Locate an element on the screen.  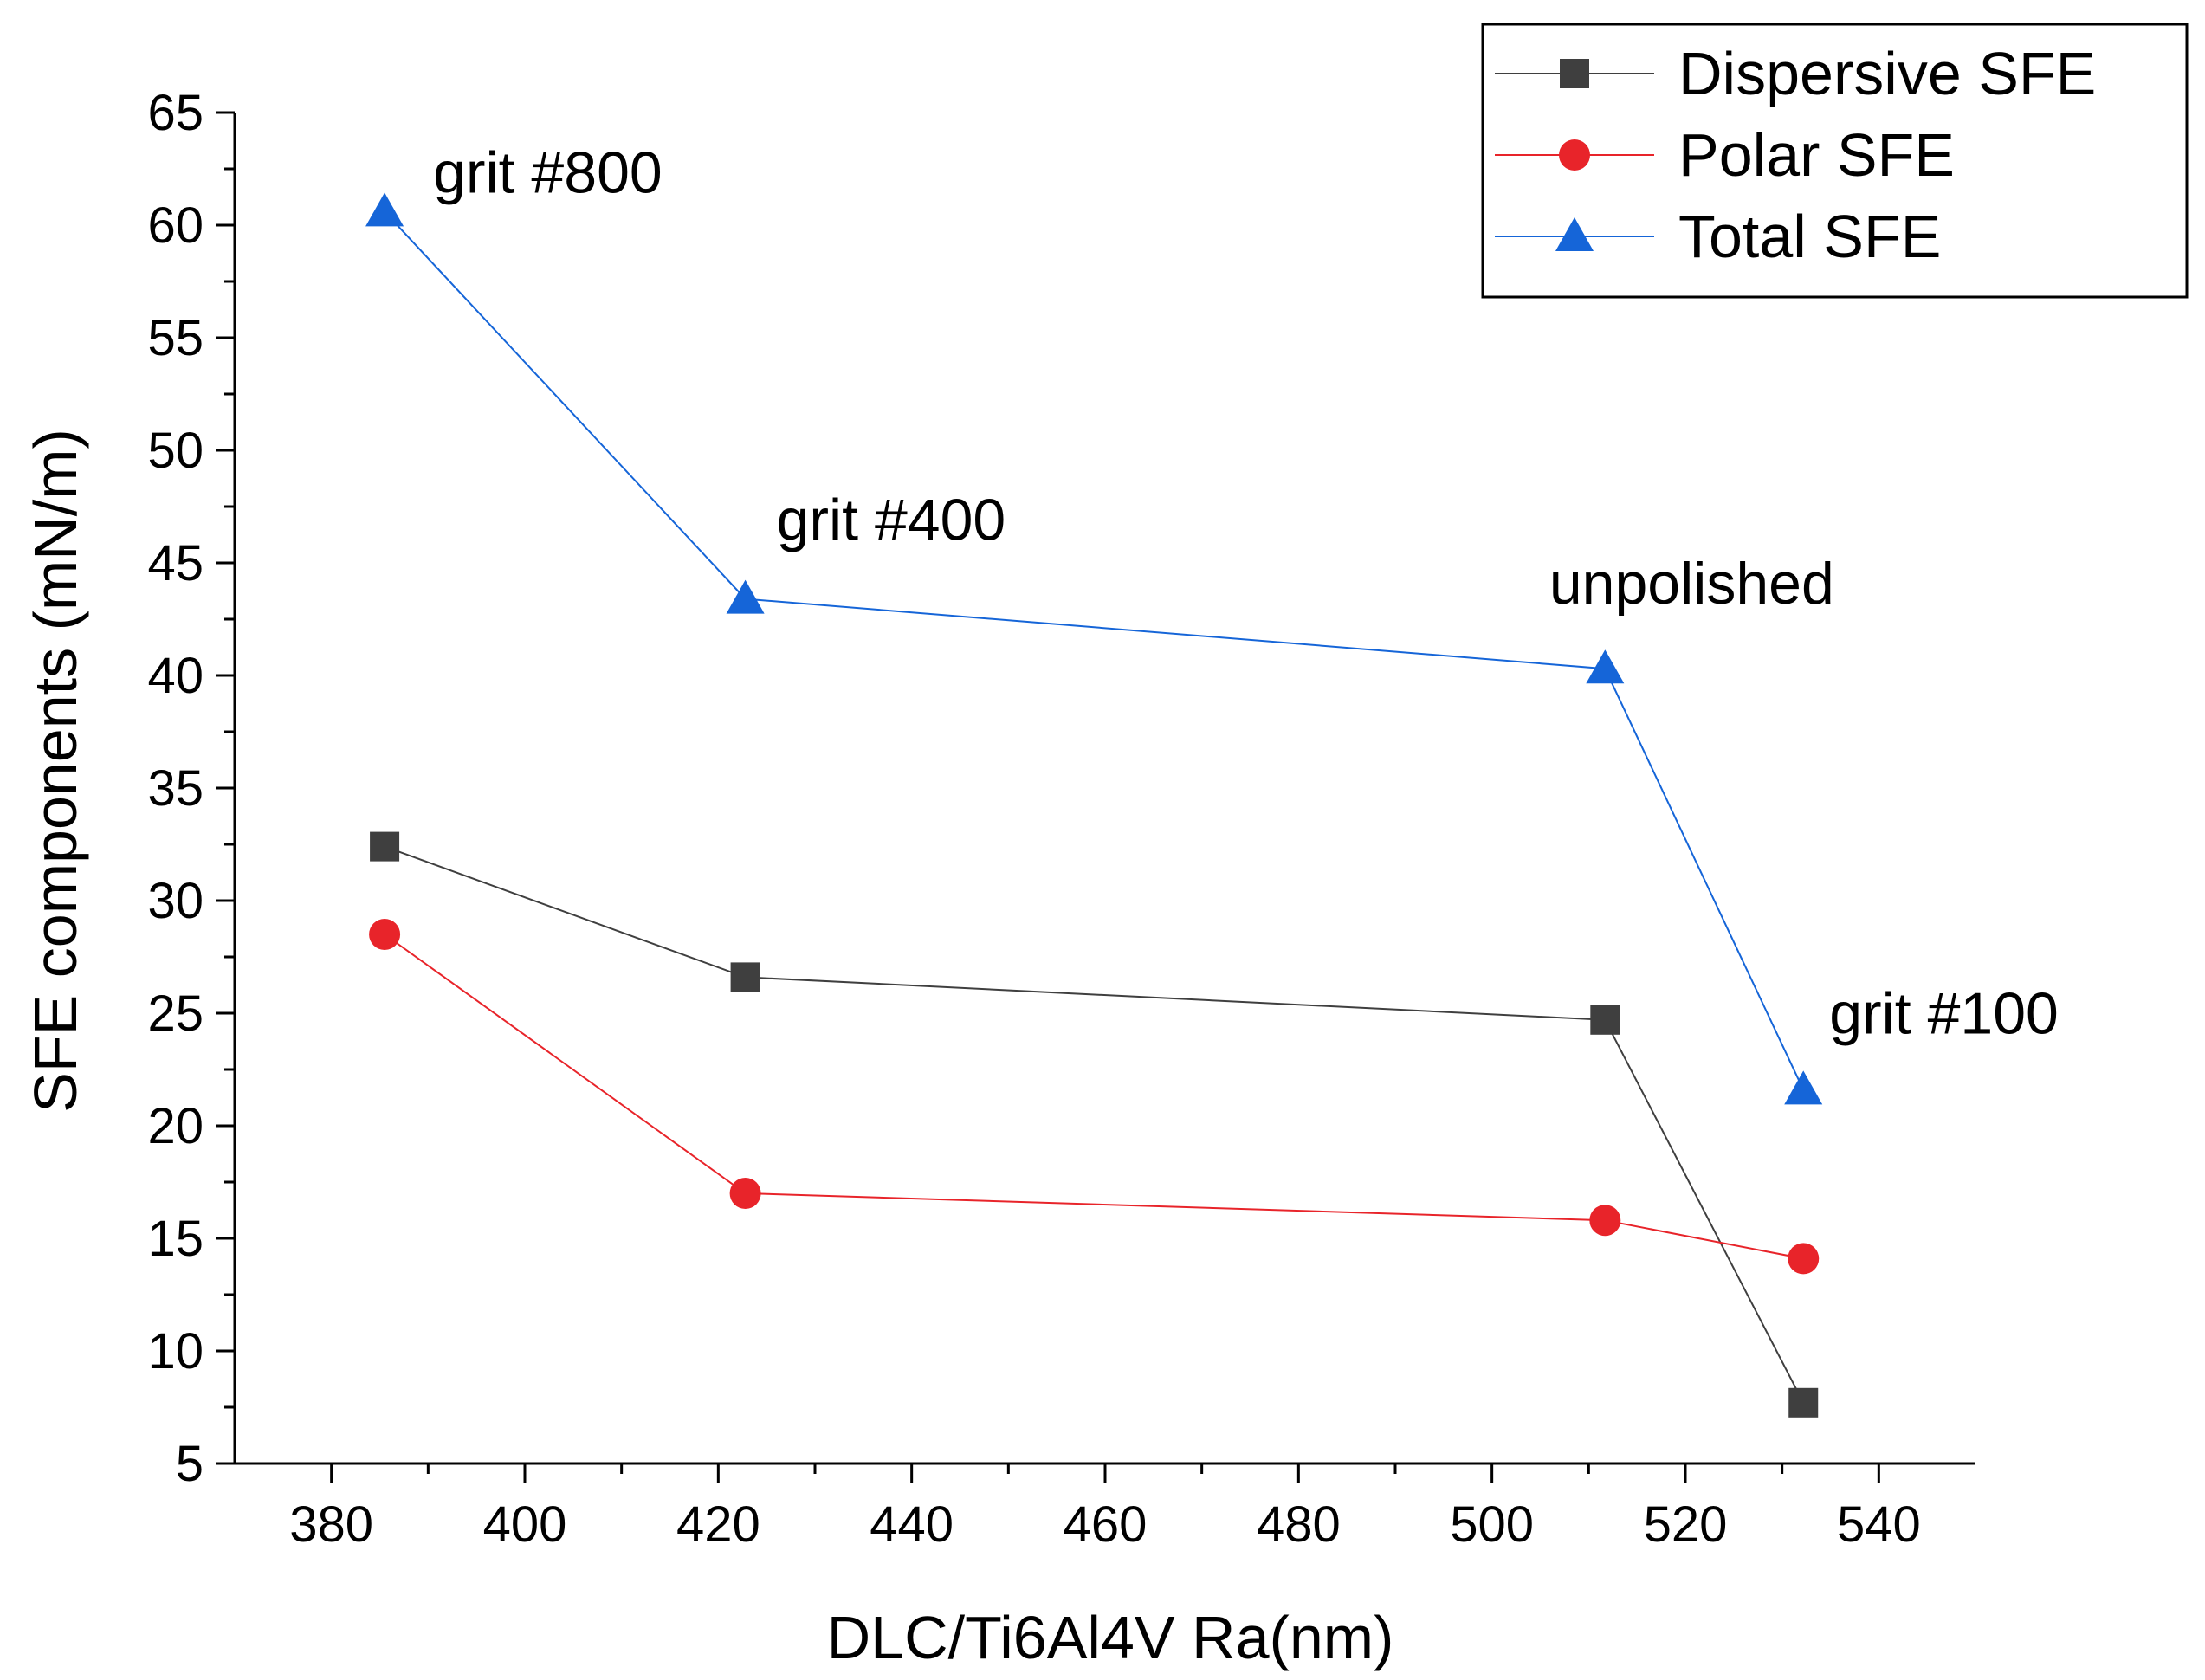
annotation-label: grit #800 is located at coordinates (548, 172).